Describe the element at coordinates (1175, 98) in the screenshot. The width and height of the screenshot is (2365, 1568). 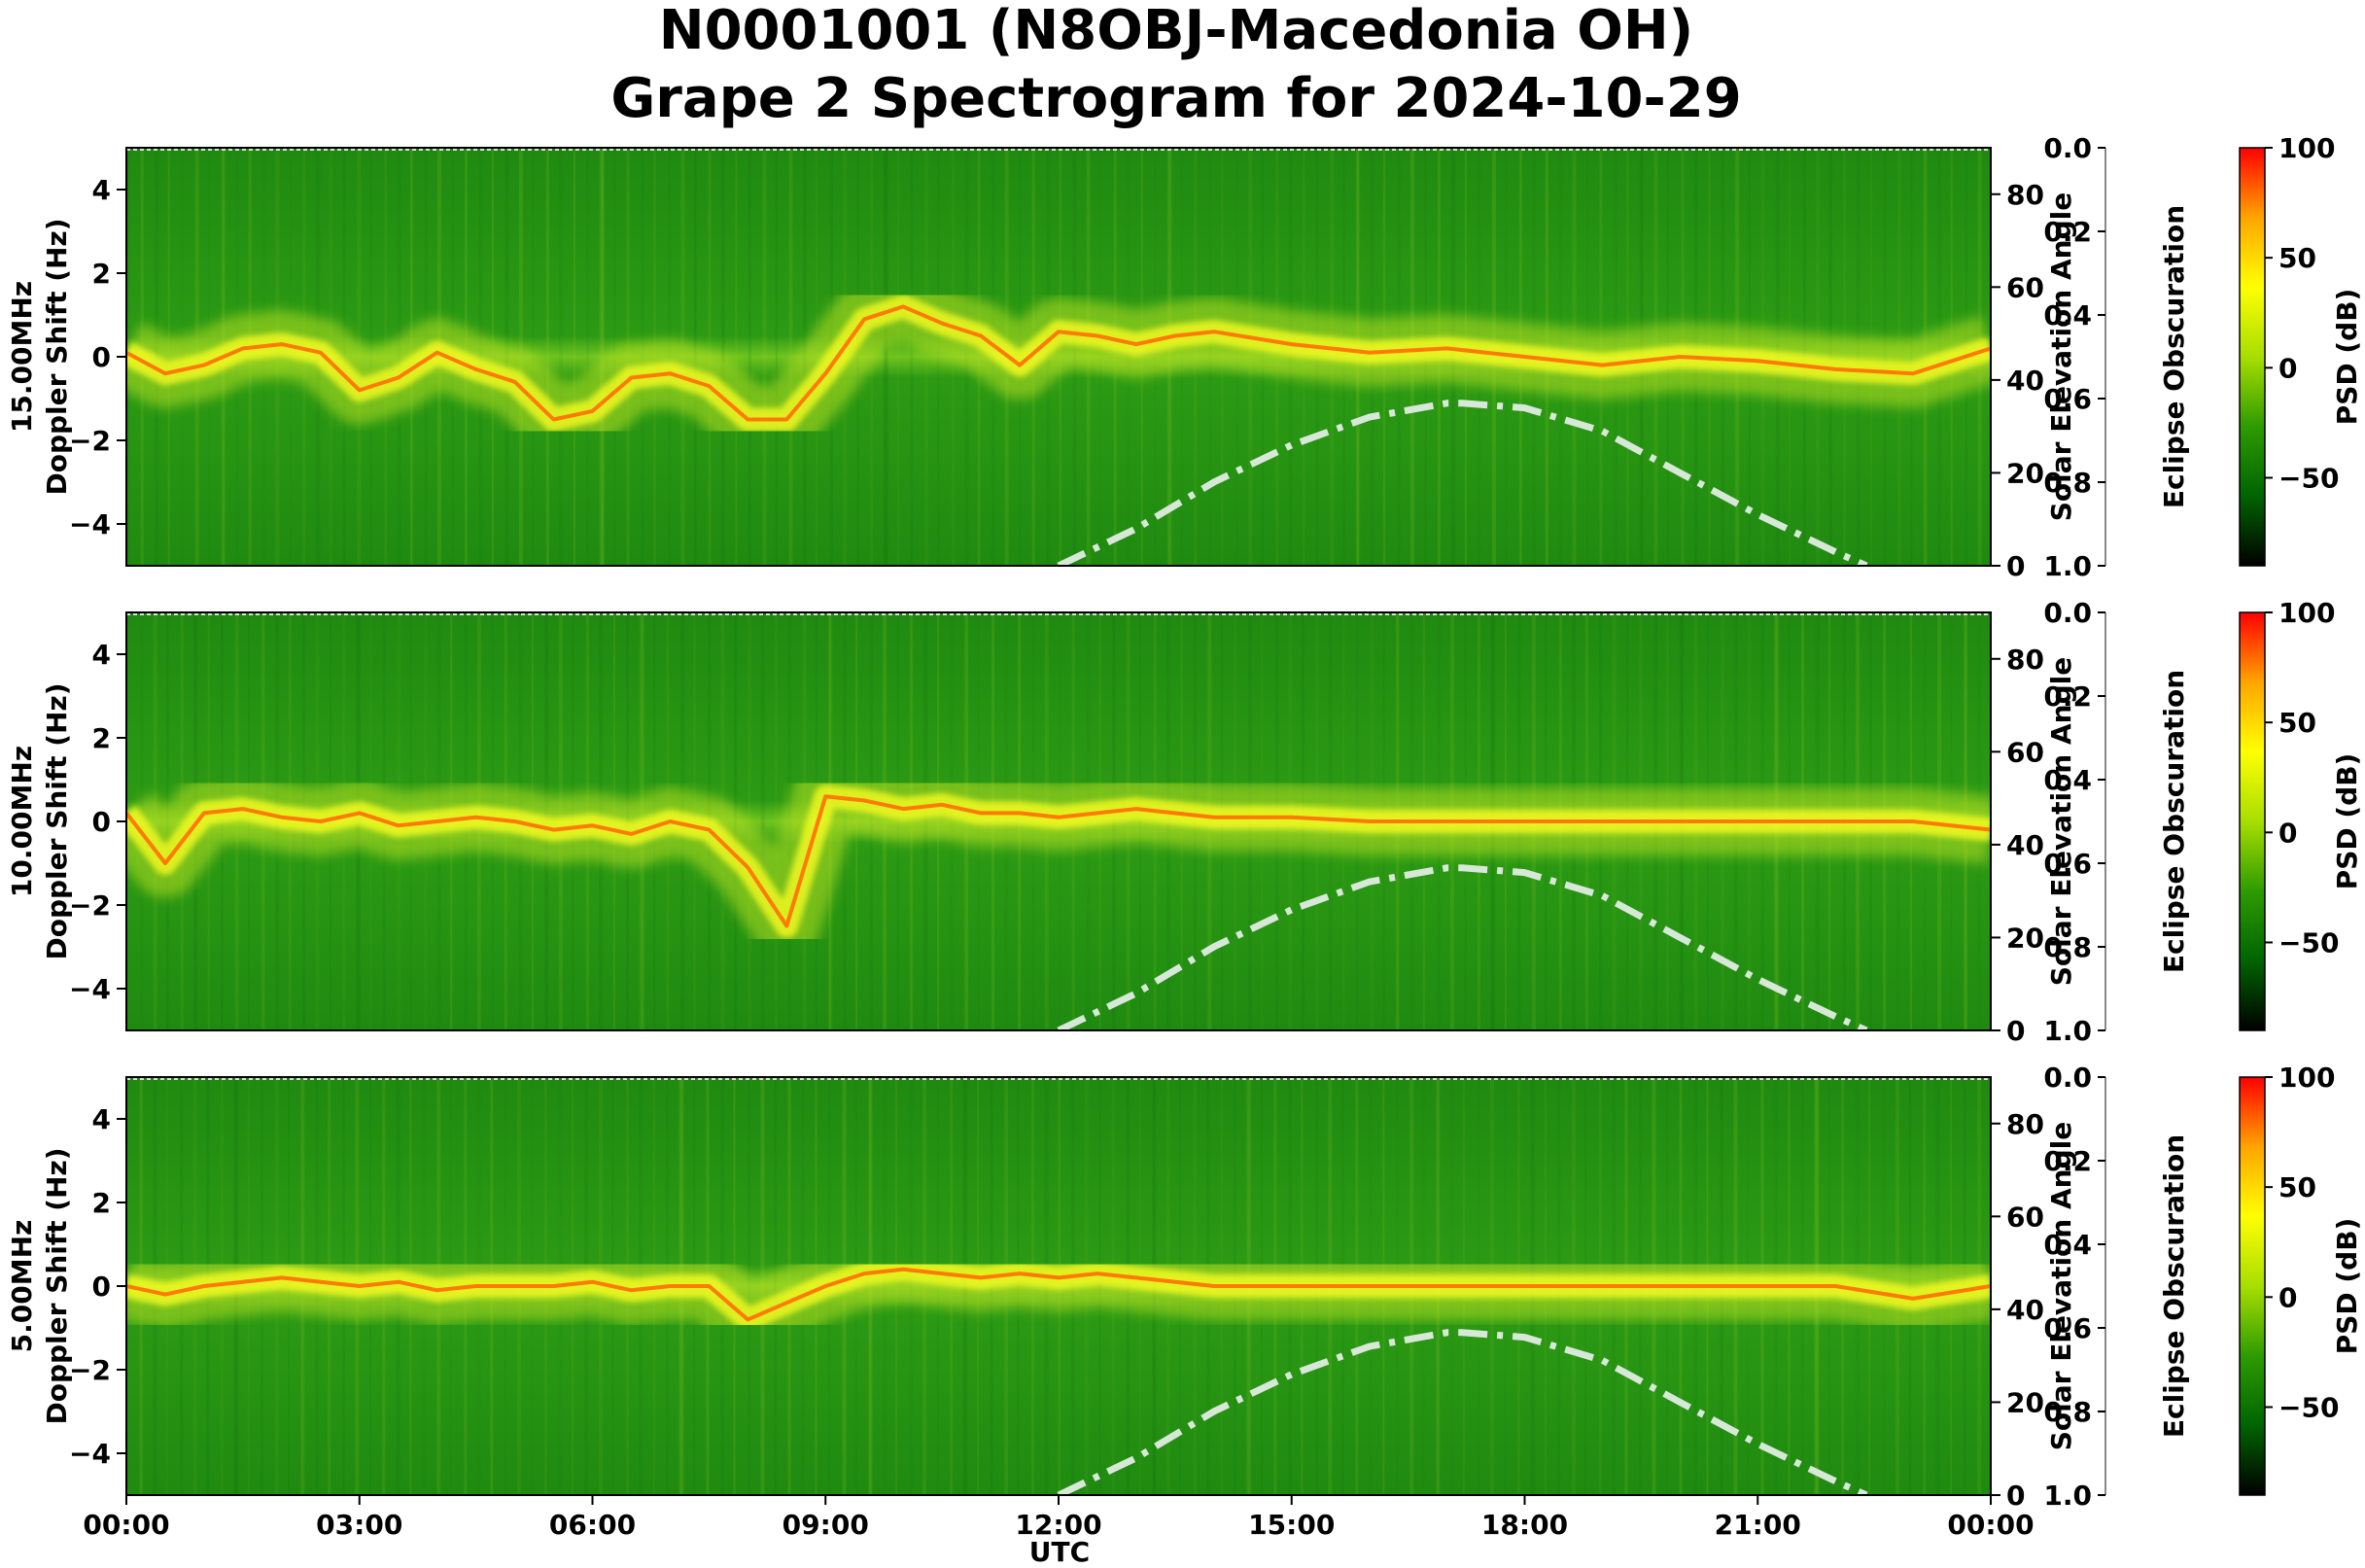
I see `chart-title-line2: Grape 2 Spectrogram for 2024-10-29` at that location.